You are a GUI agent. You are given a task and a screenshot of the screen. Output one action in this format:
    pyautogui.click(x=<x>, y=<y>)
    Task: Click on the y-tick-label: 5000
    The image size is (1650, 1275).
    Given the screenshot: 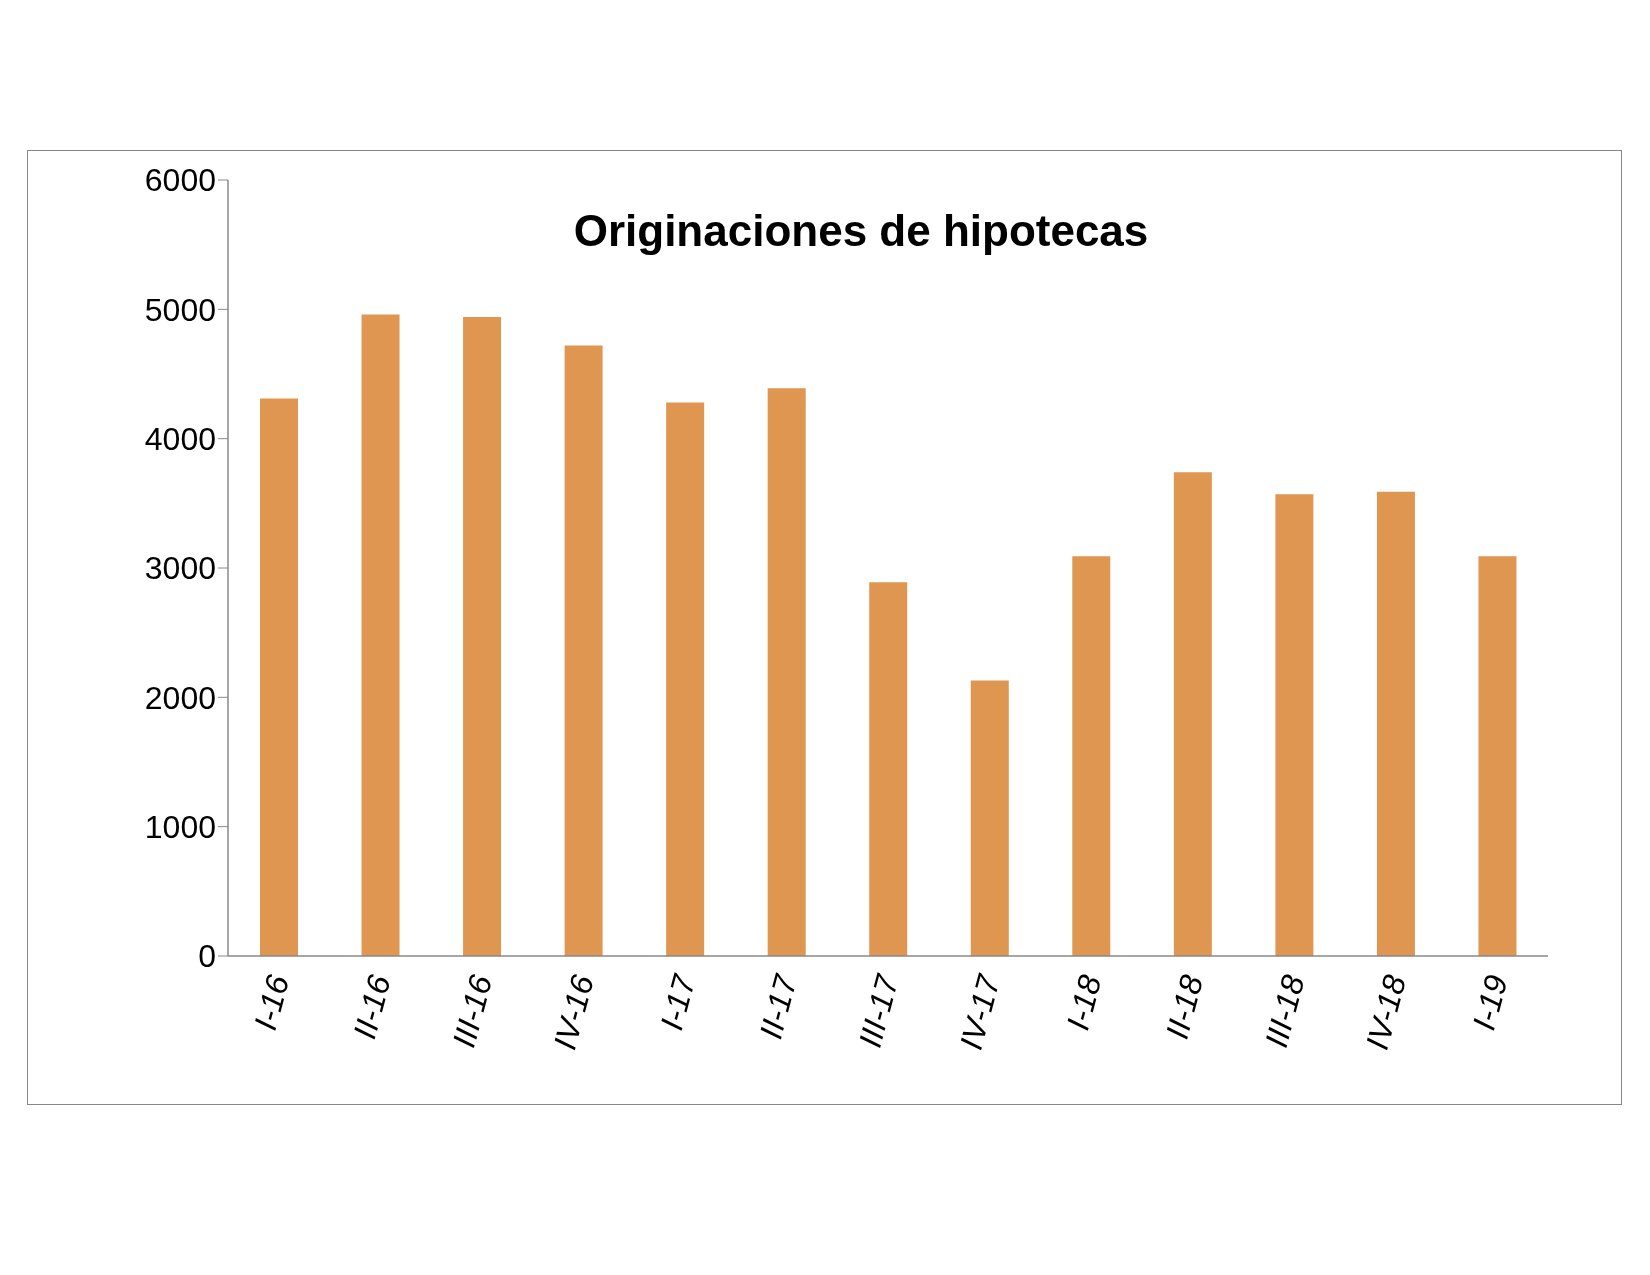 What is the action you would take?
    pyautogui.click(x=180, y=309)
    